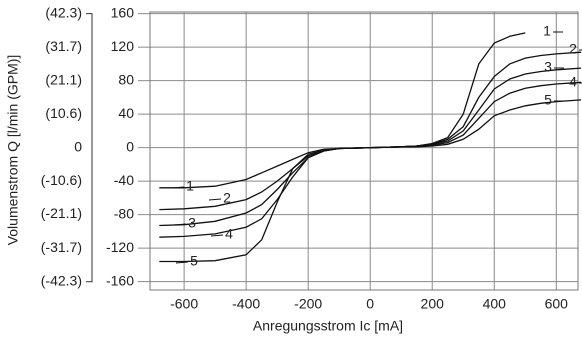  What do you see at coordinates (120, 247) in the screenshot?
I see `y-tick-label: -120` at bounding box center [120, 247].